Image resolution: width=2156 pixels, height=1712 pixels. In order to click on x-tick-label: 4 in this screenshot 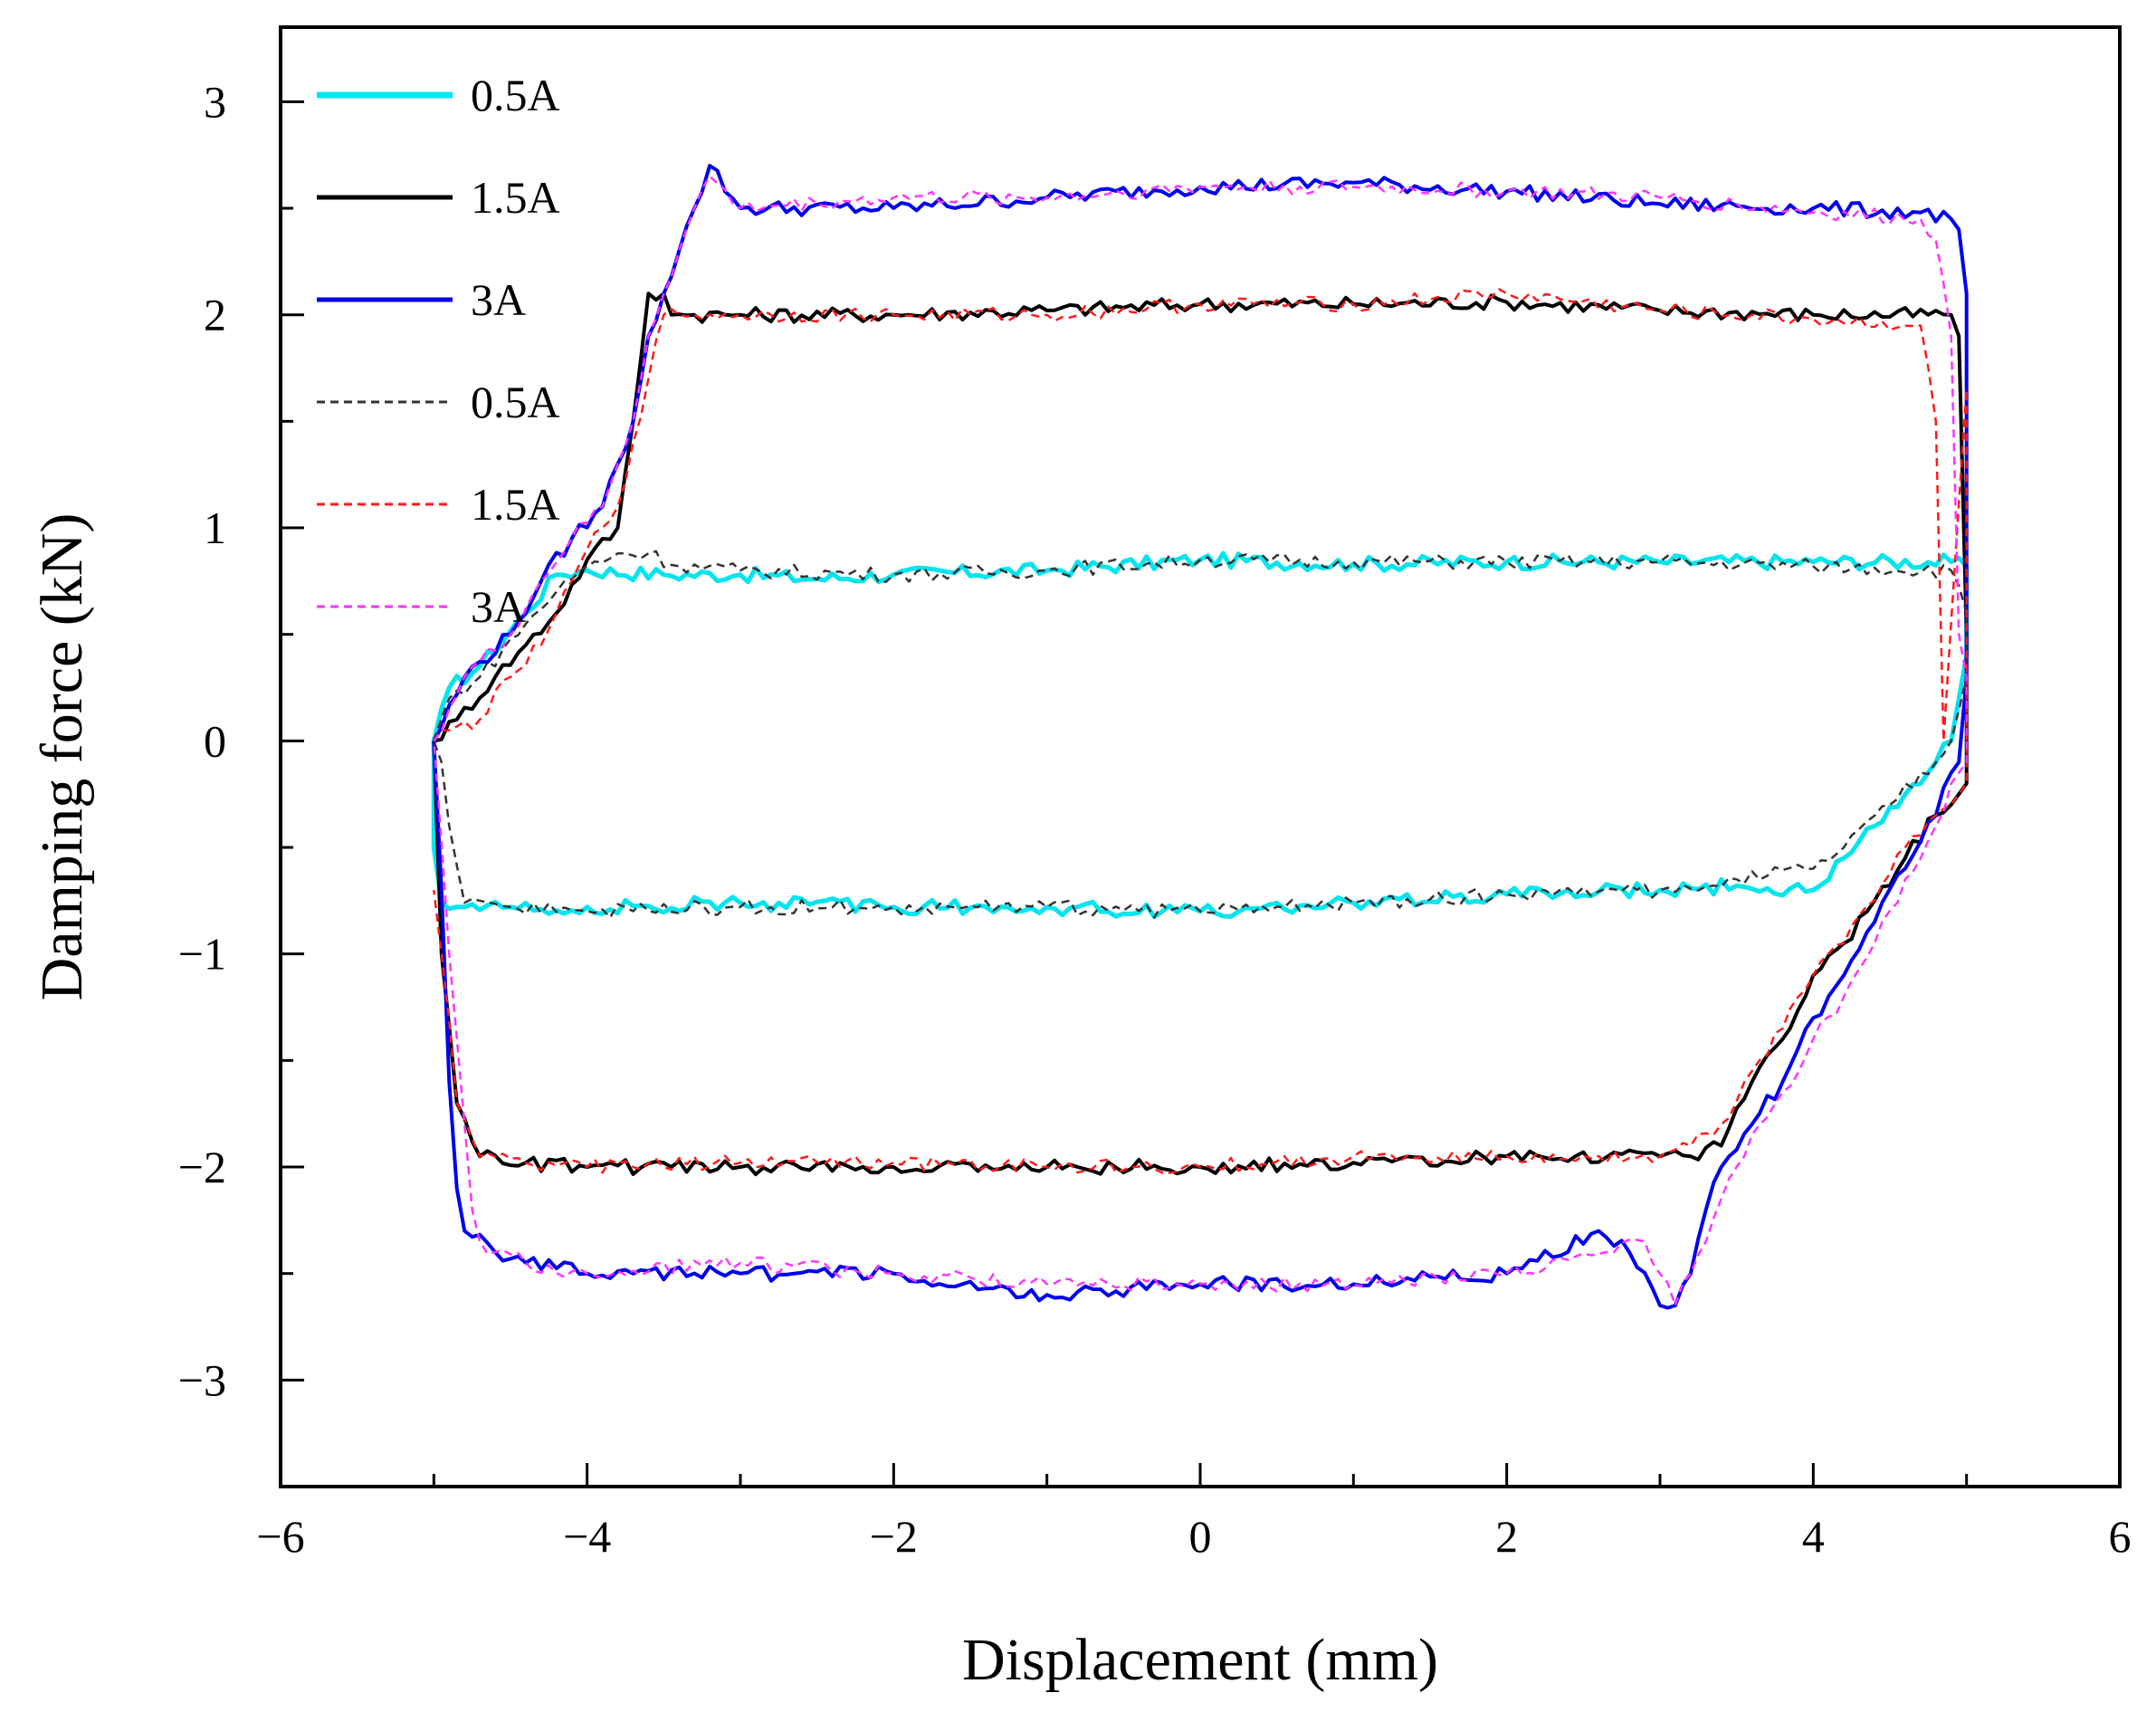, I will do `click(1813, 1537)`.